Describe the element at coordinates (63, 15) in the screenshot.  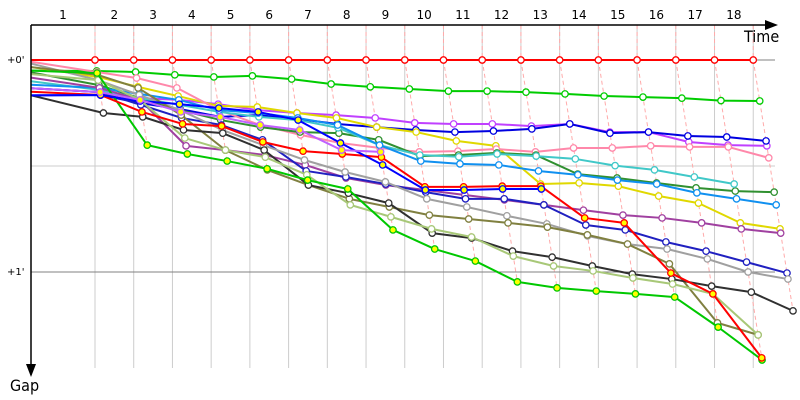
I see `x-tick-label: 1` at that location.